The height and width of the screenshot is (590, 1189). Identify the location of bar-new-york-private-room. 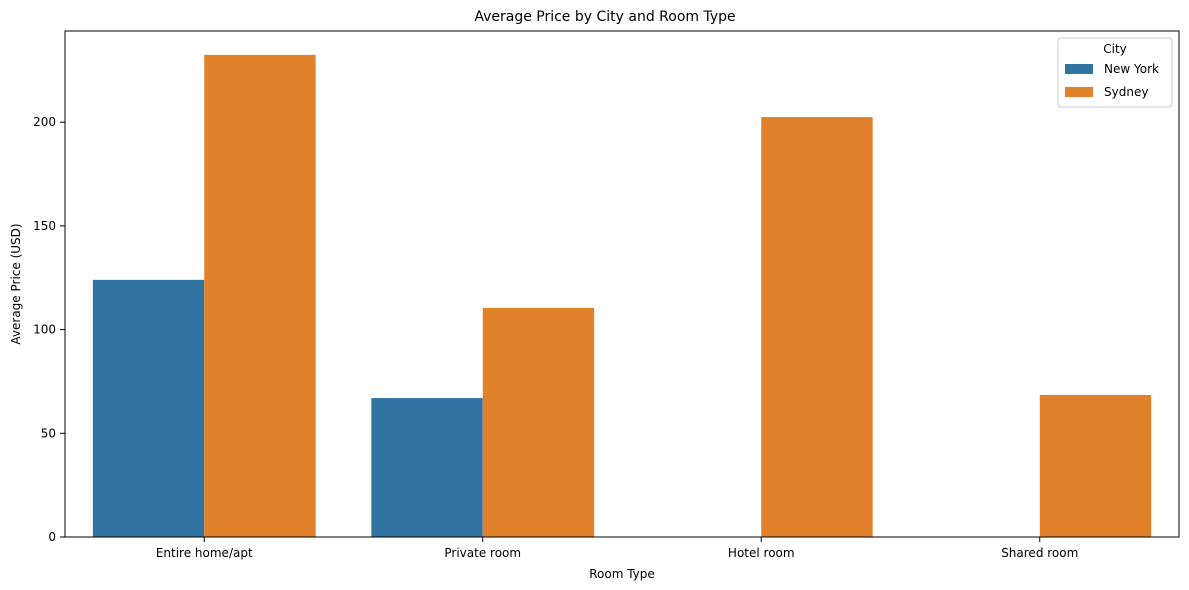
(427, 467).